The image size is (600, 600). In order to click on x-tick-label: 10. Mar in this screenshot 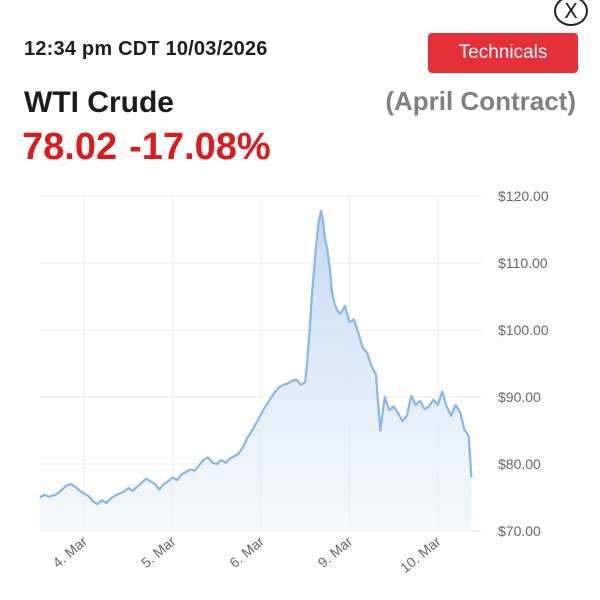, I will do `click(420, 554)`.